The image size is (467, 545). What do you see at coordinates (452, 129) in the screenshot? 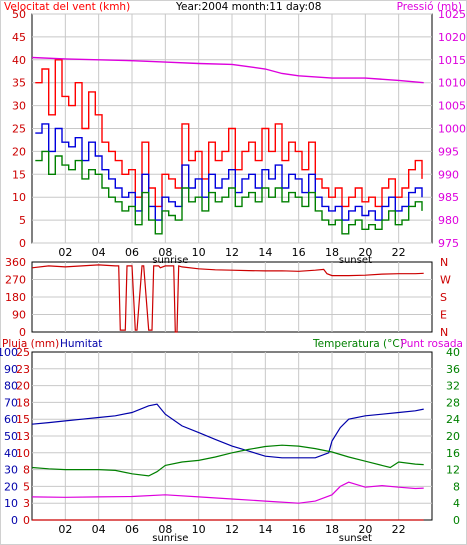
I see `pressure-ytick: 1000` at bounding box center [452, 129].